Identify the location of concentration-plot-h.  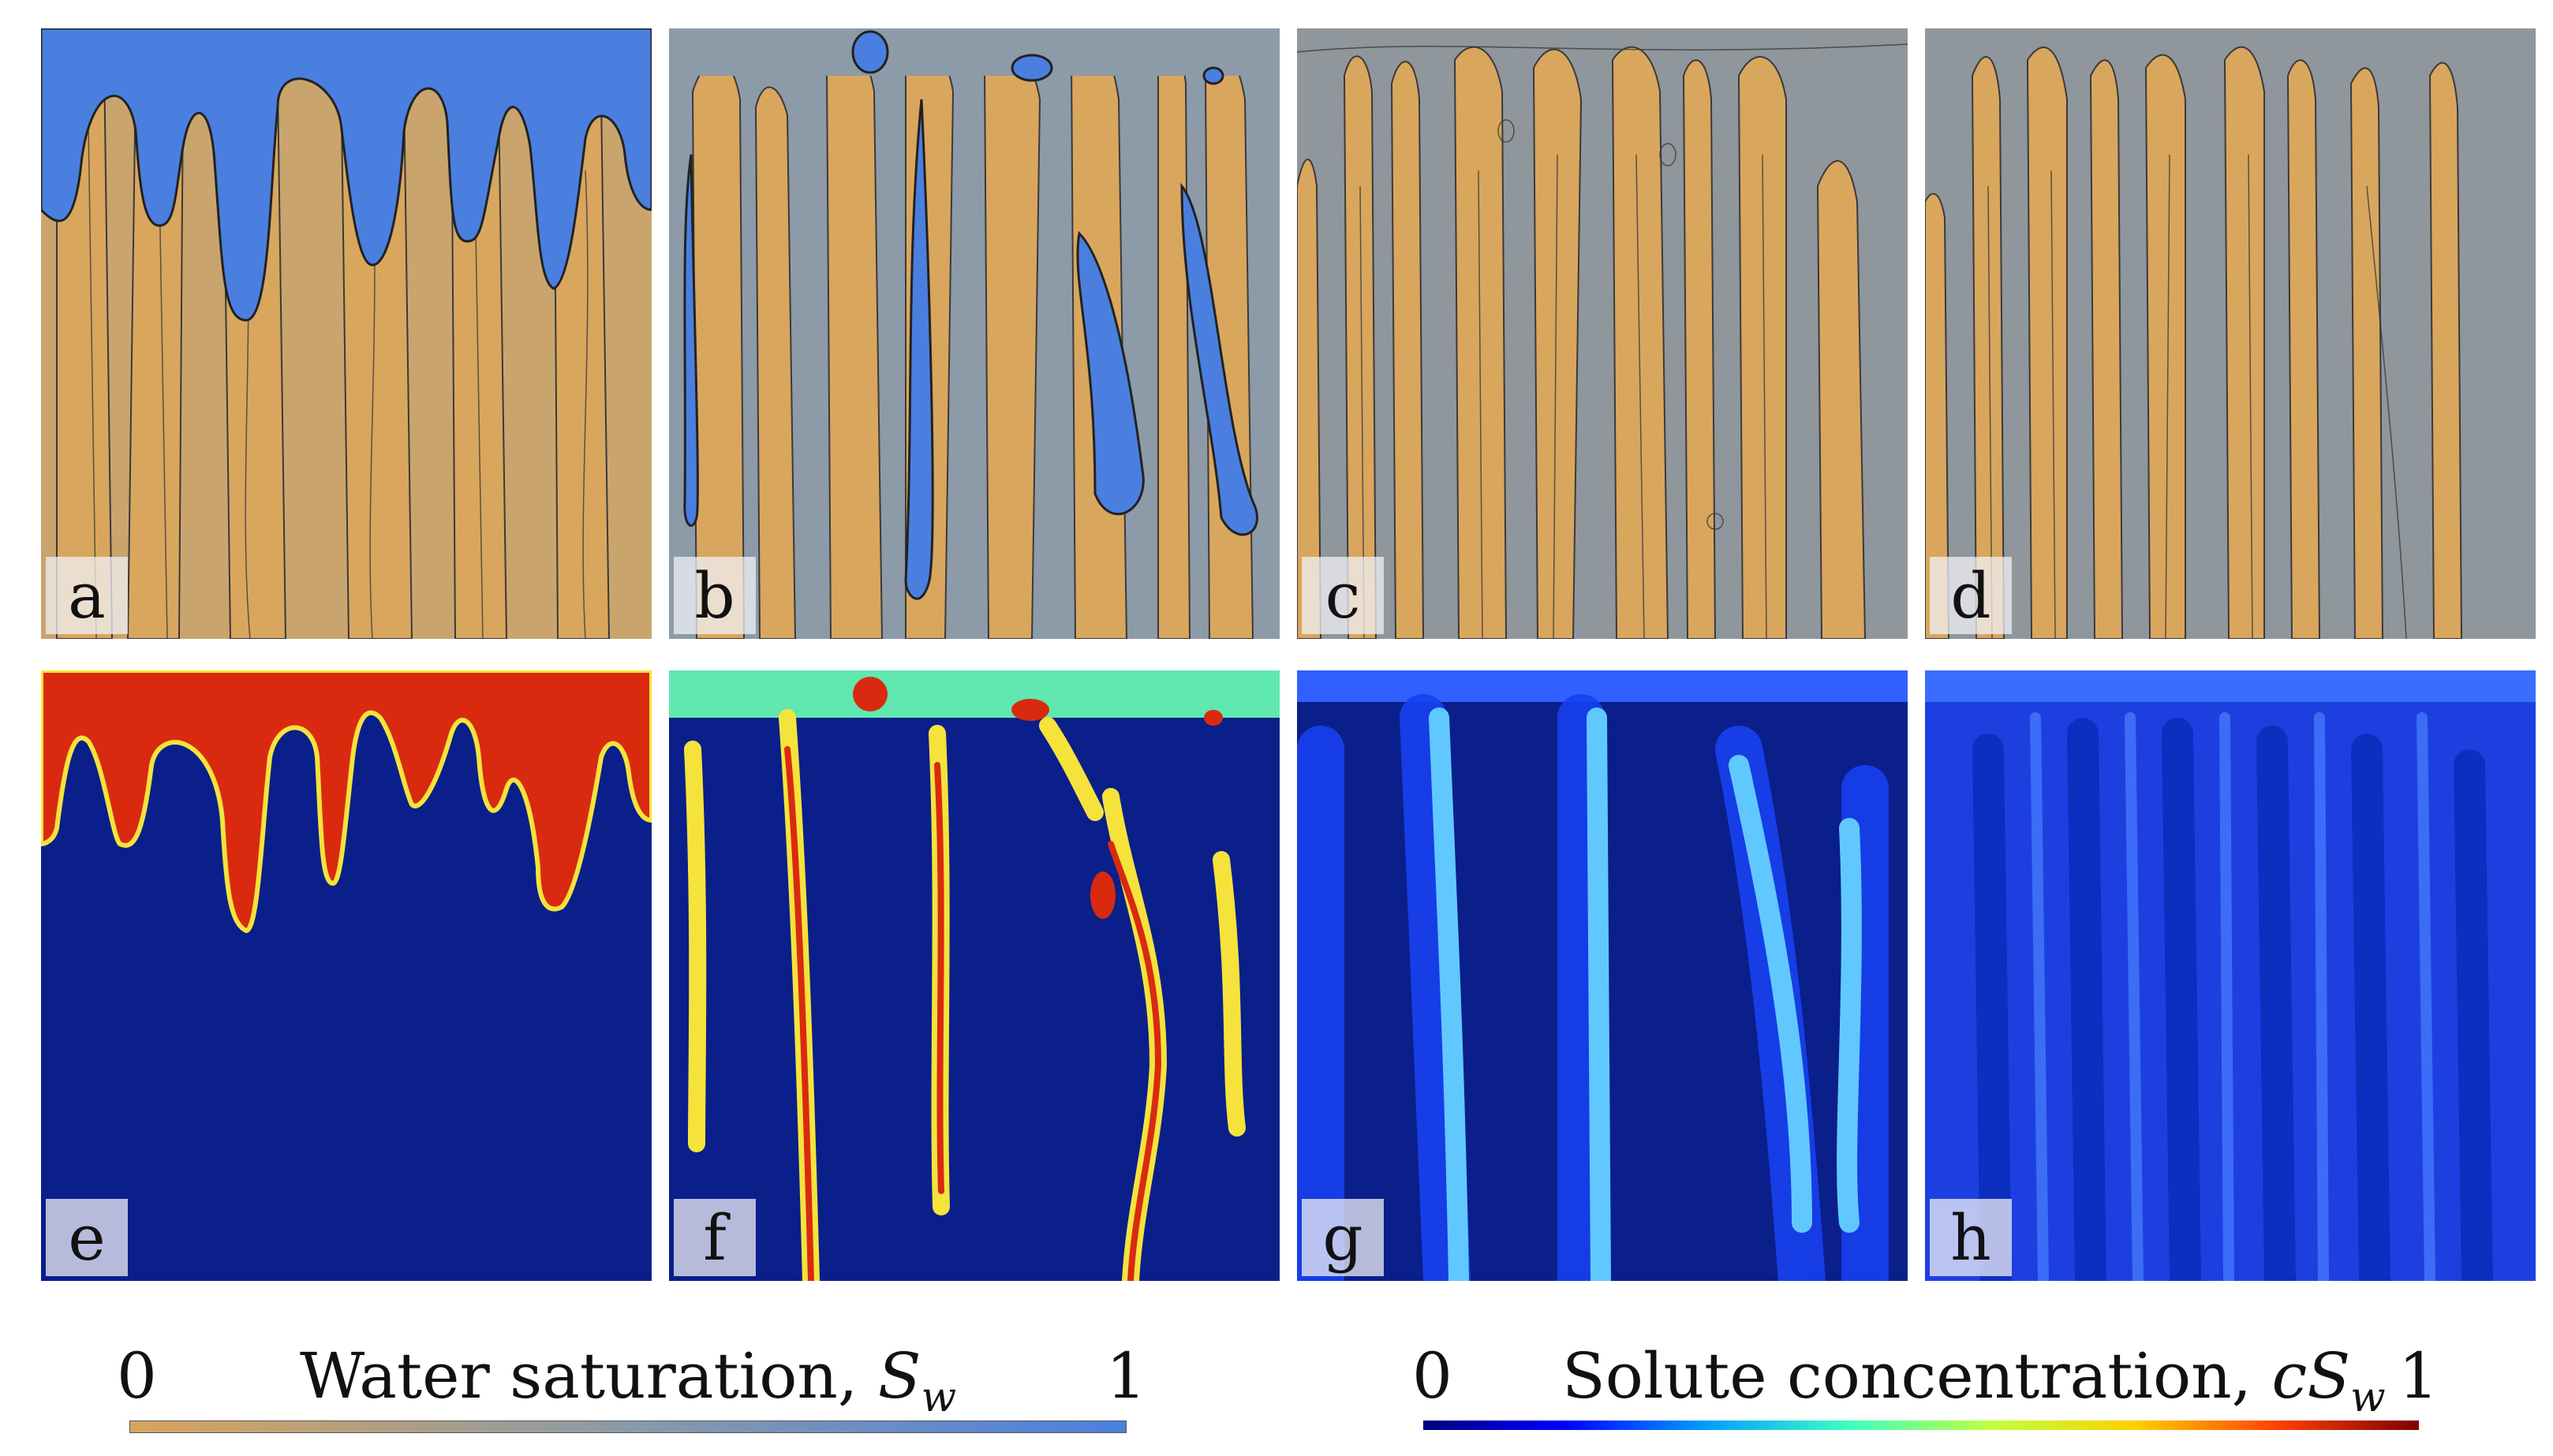
(2230, 975).